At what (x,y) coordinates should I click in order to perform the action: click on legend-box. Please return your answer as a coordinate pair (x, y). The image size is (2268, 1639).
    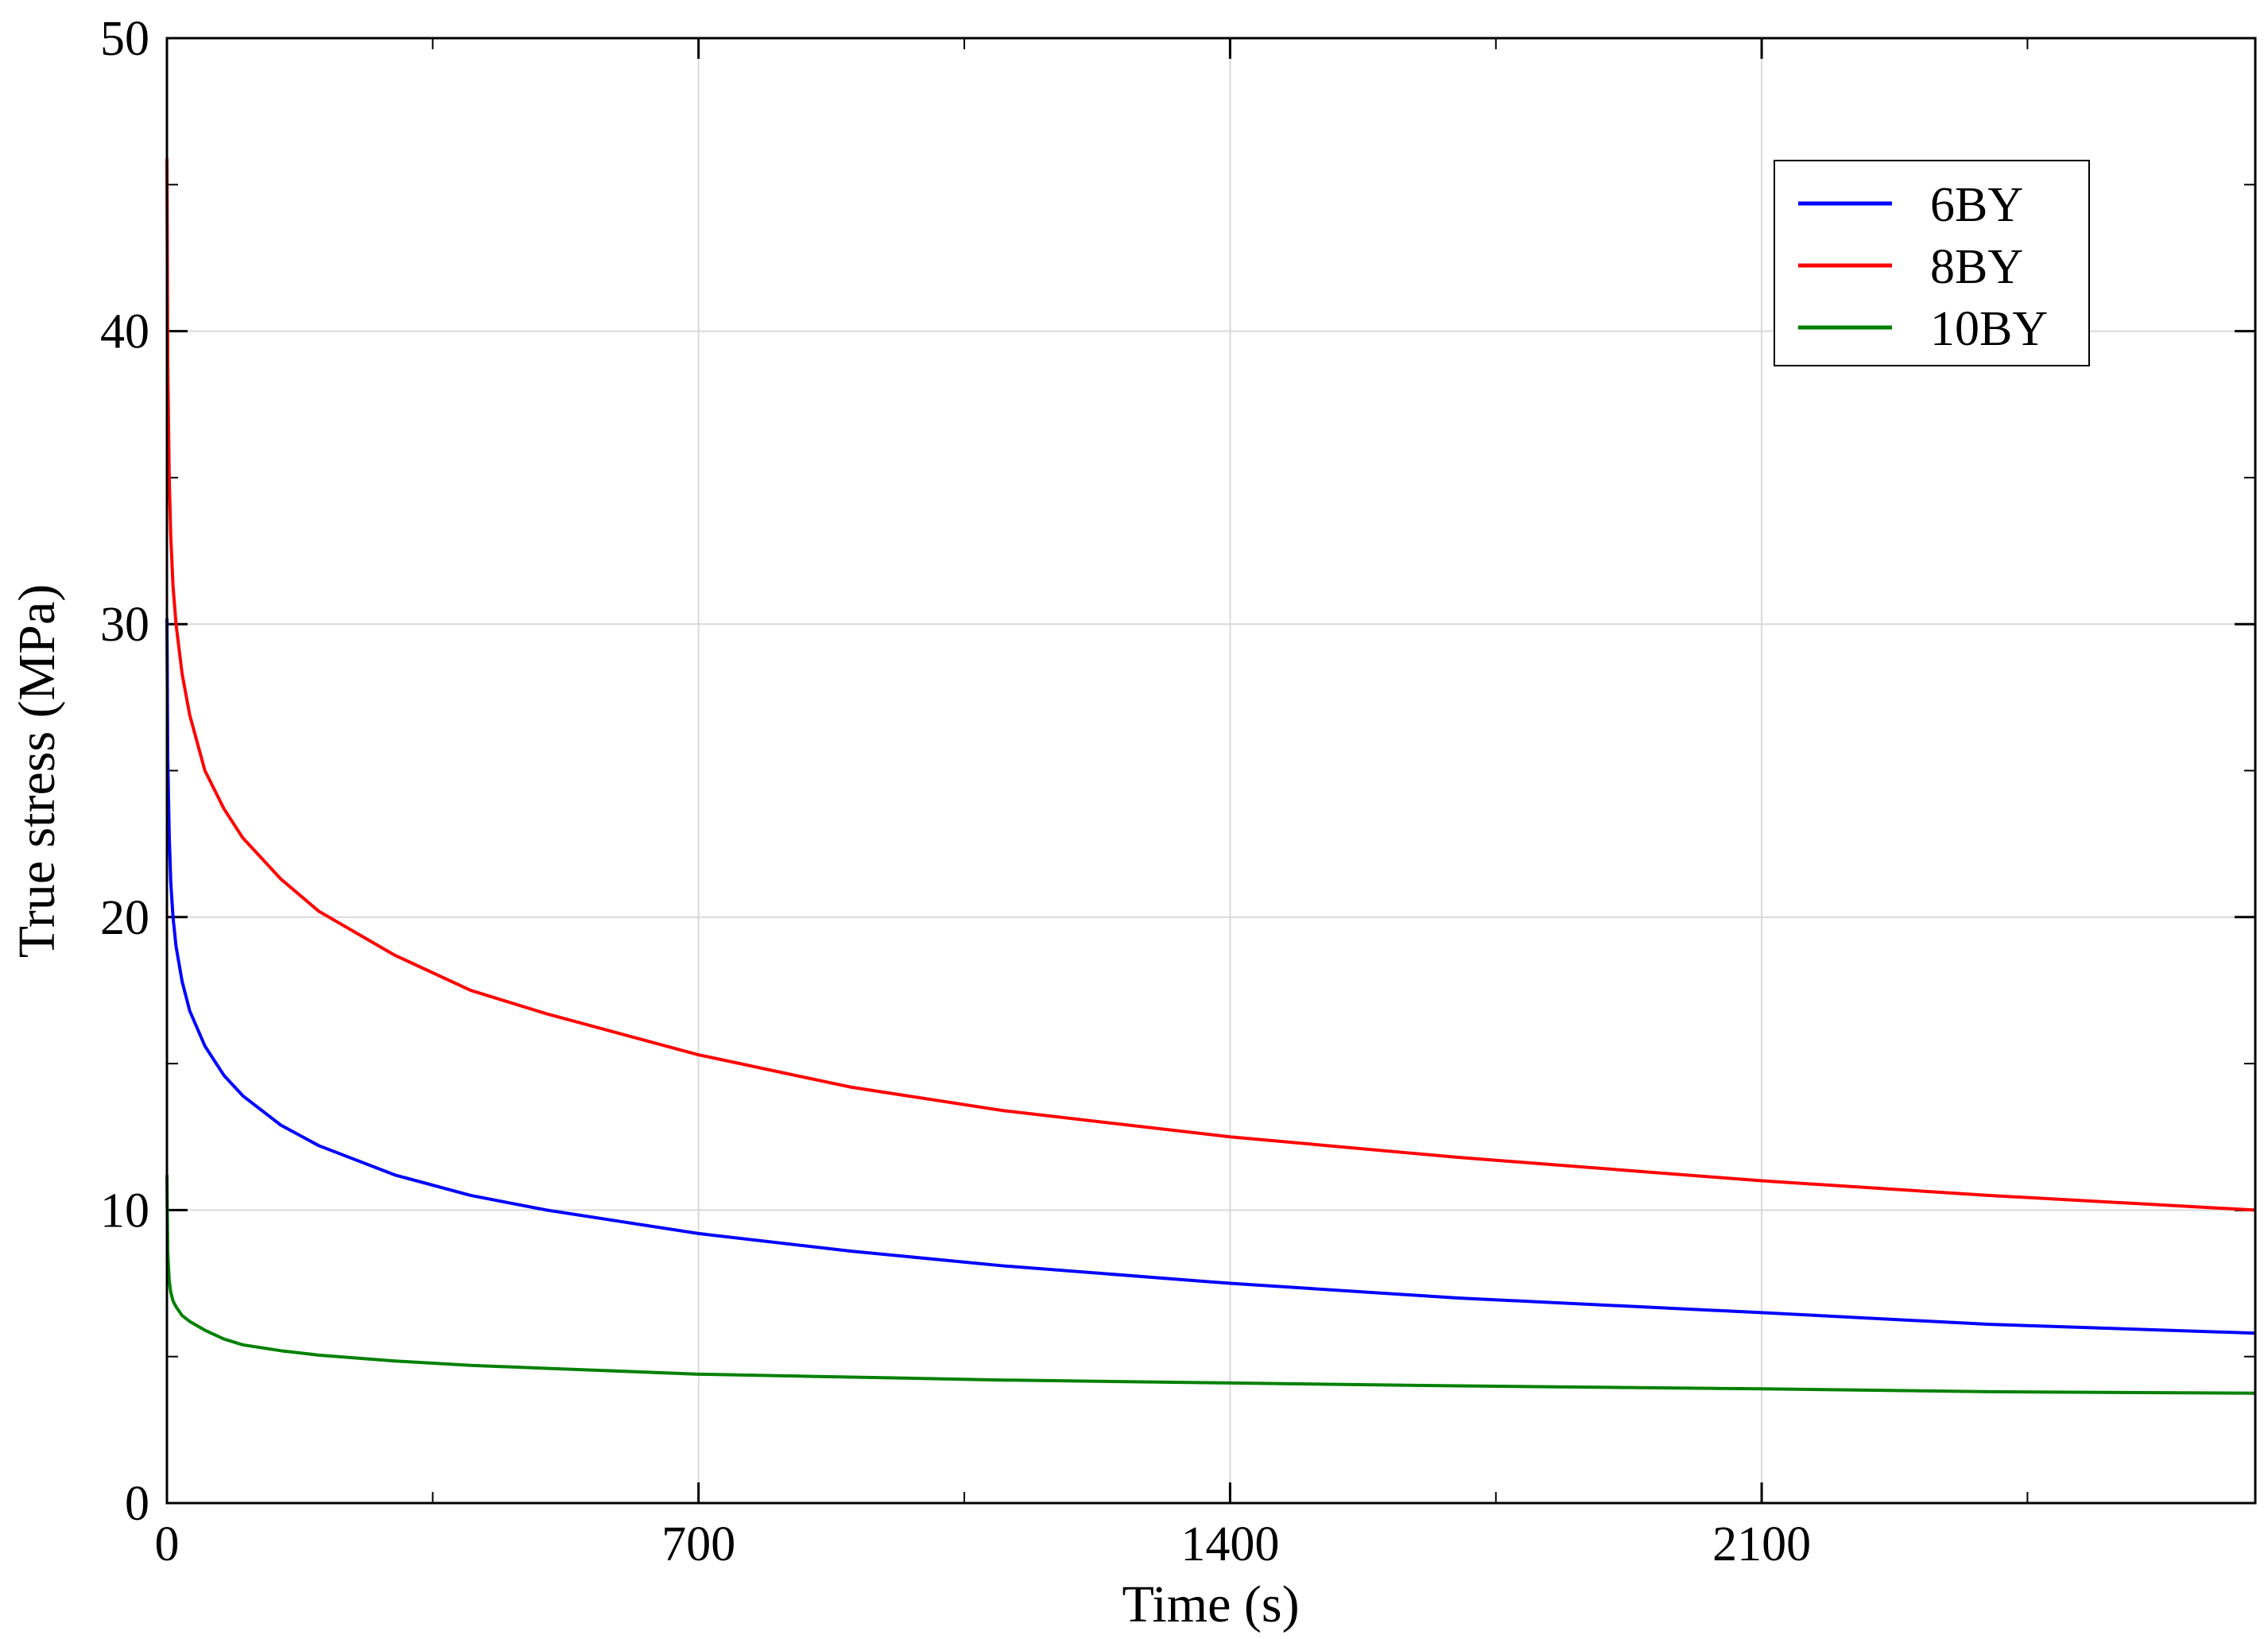
    Looking at the image, I should click on (1932, 263).